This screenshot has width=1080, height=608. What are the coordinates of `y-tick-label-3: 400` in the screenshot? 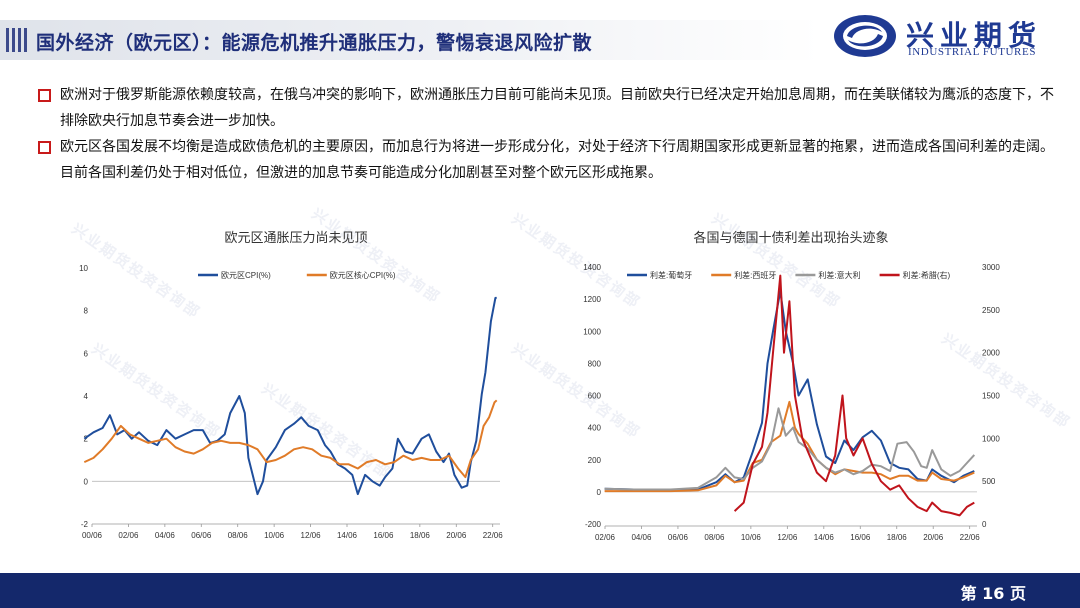 It's located at (595, 428).